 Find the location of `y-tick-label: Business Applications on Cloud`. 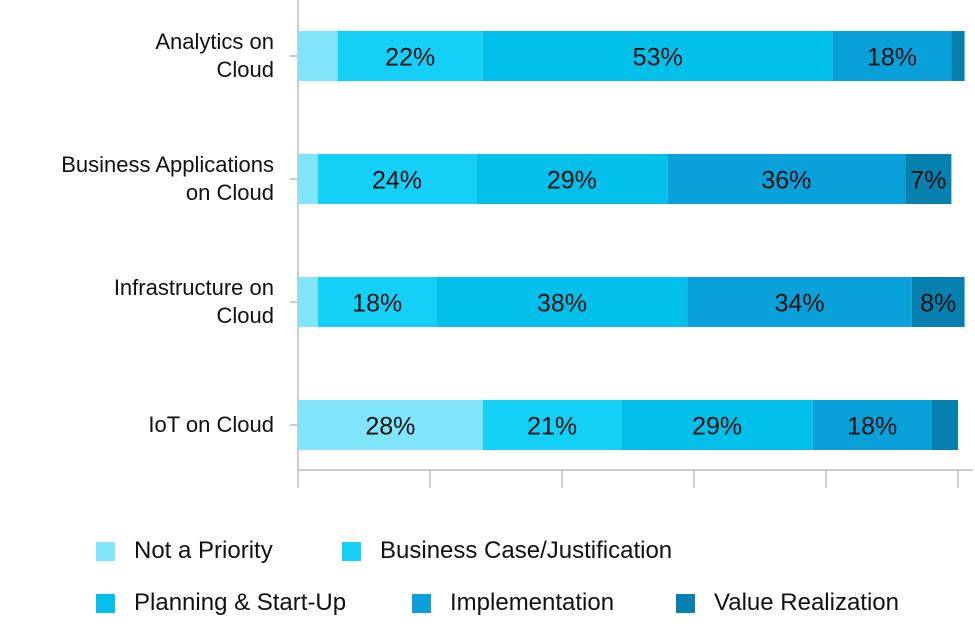

y-tick-label: Business Applications on Cloud is located at coordinates (167, 178).